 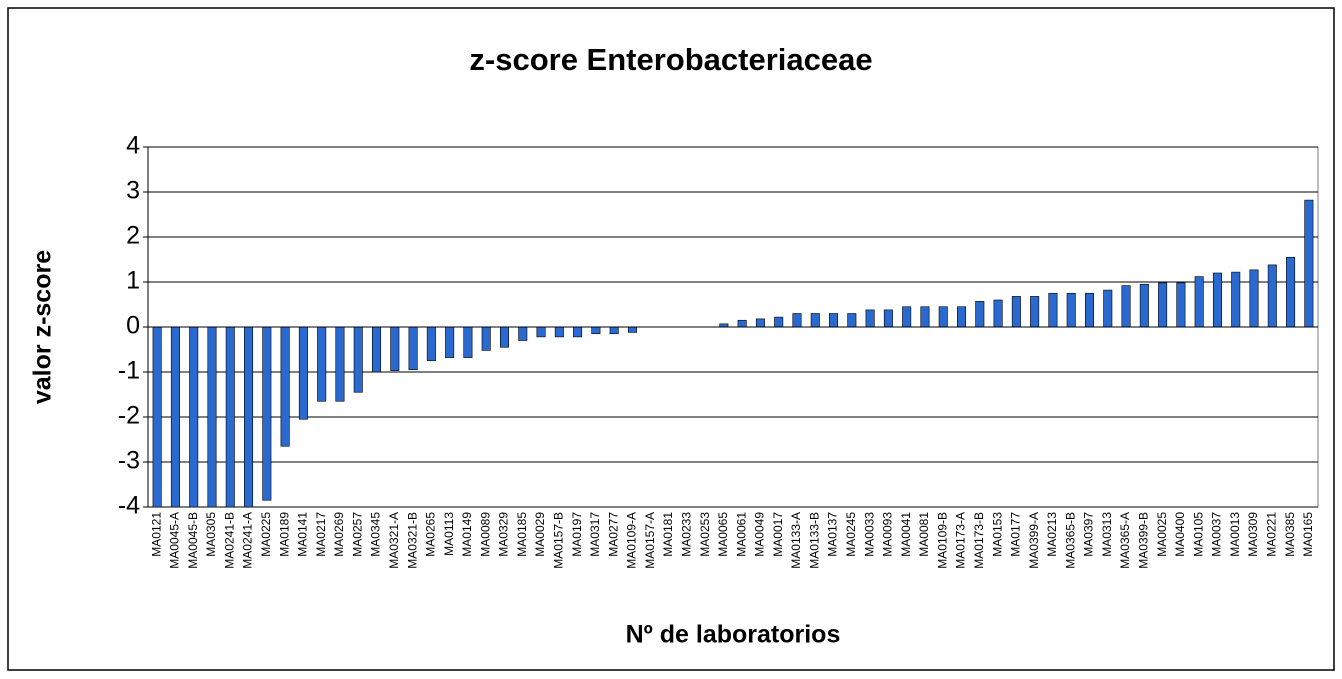 I want to click on x-tick-label: MA0277, so click(x=613, y=534).